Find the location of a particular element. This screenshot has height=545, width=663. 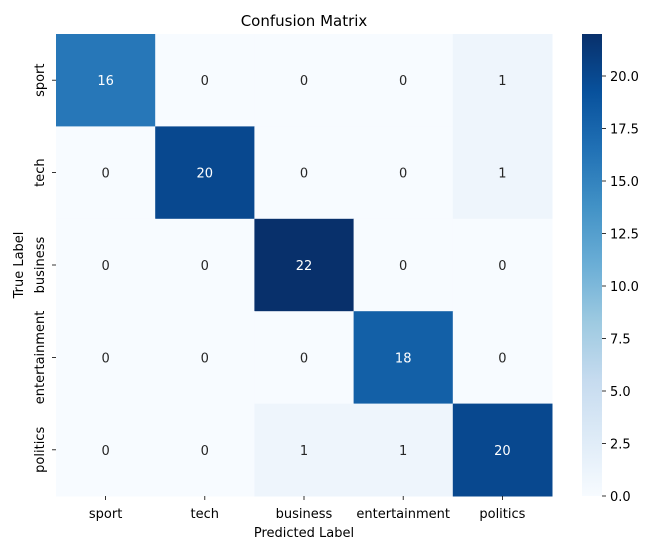

x-tick-label: entertainment is located at coordinates (403, 514).